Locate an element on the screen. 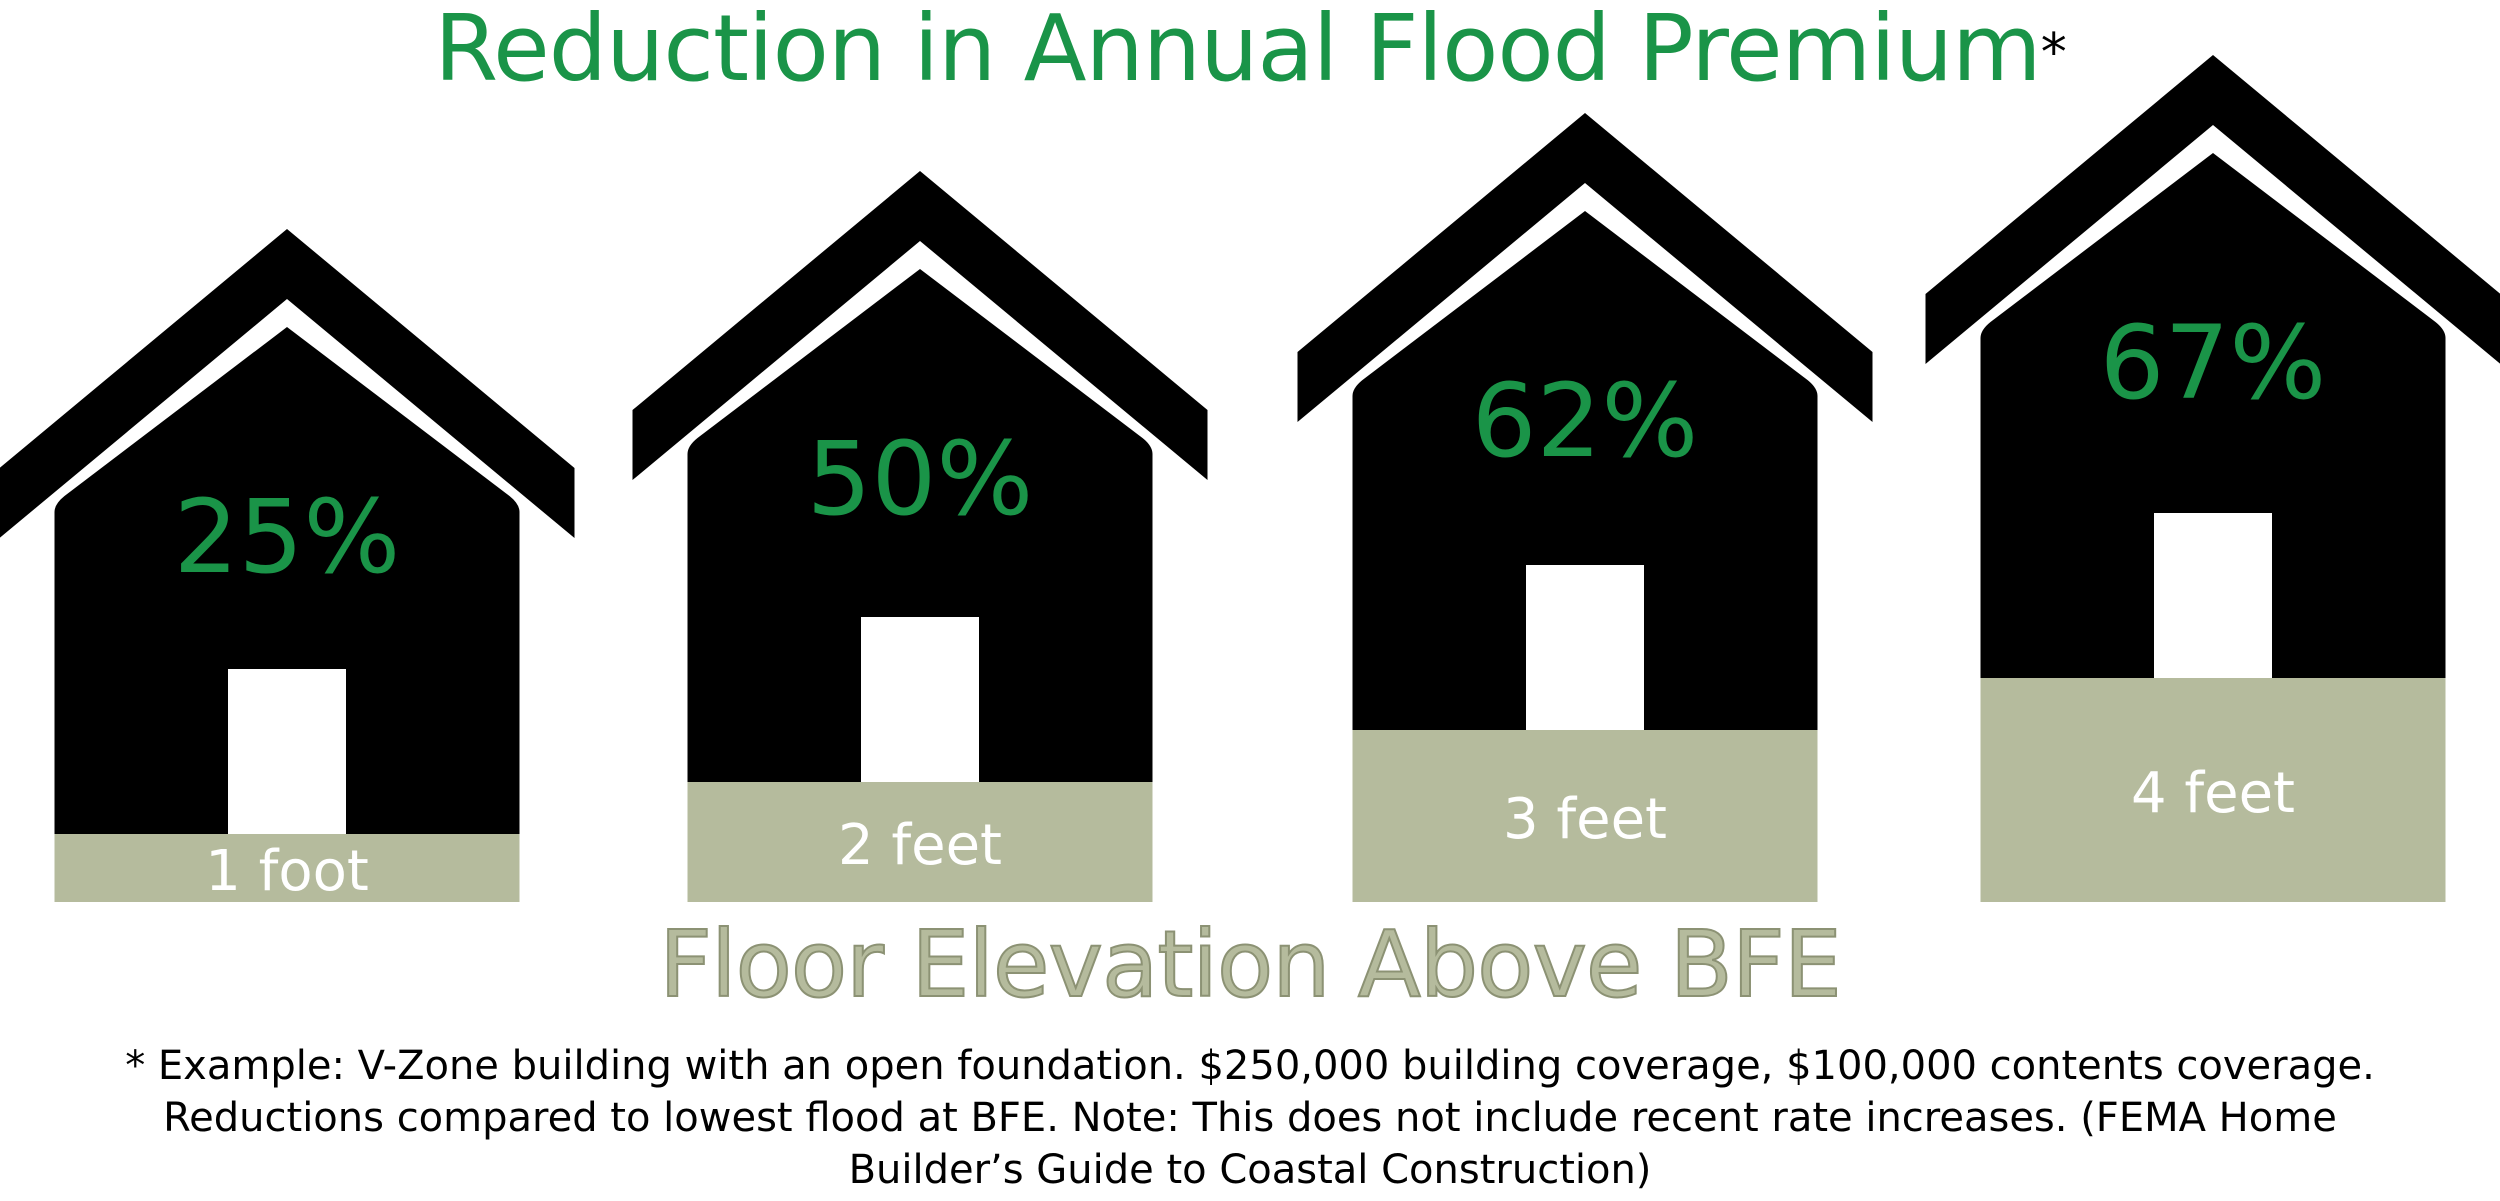  value-label: 67% is located at coordinates (2213, 363).